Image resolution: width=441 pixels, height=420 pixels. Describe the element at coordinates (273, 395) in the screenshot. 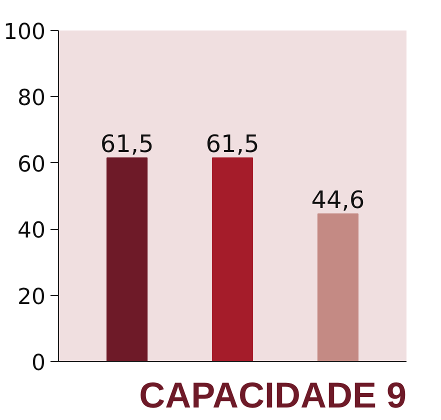

I see `text: CAPACIDADE 9` at that location.